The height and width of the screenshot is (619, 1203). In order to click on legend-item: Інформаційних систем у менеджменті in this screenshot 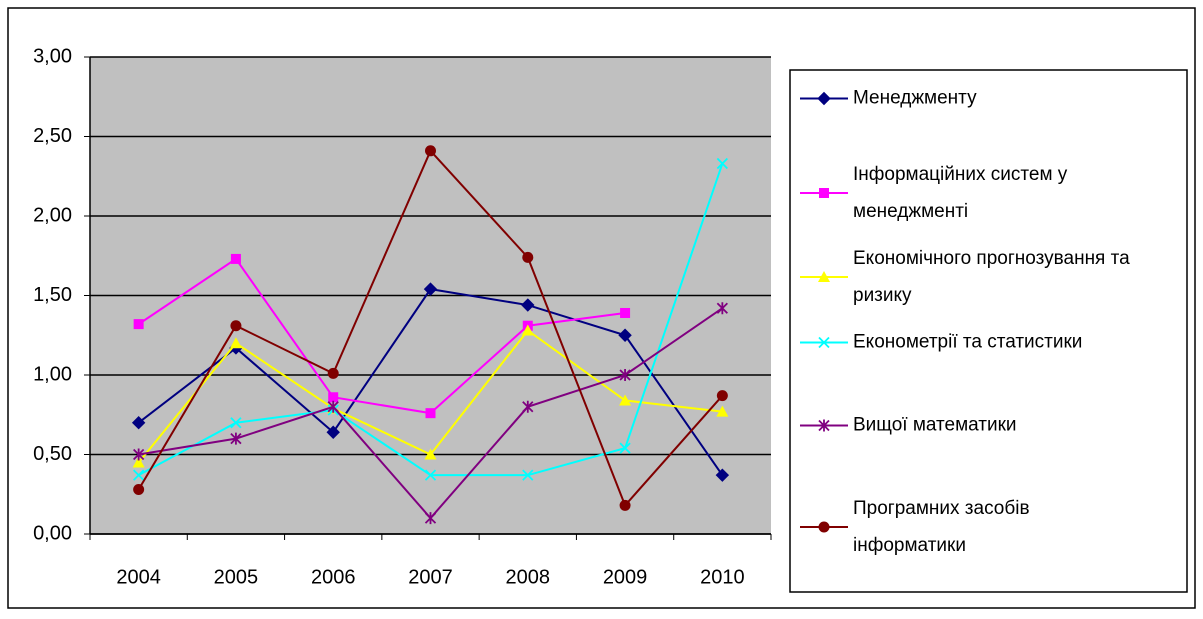, I will do `click(951, 193)`.